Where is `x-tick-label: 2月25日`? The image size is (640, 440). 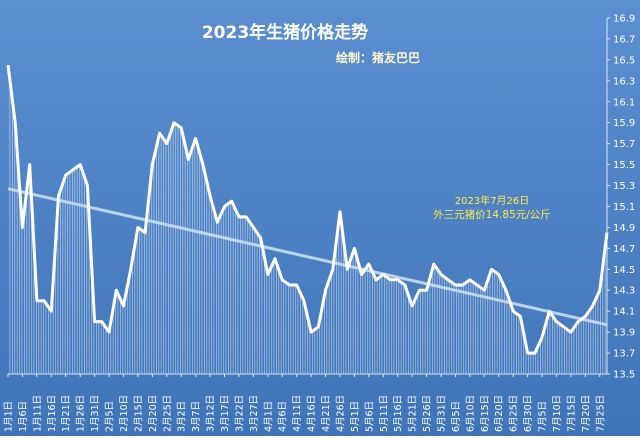 x-tick-label: 2月25日 is located at coordinates (167, 413).